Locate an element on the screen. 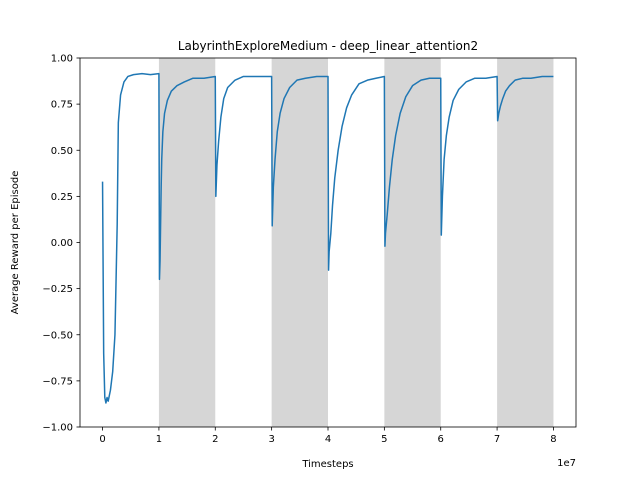 Image resolution: width=640 pixels, height=480 pixels. y-tick-label: 0.50 is located at coordinates (62, 151).